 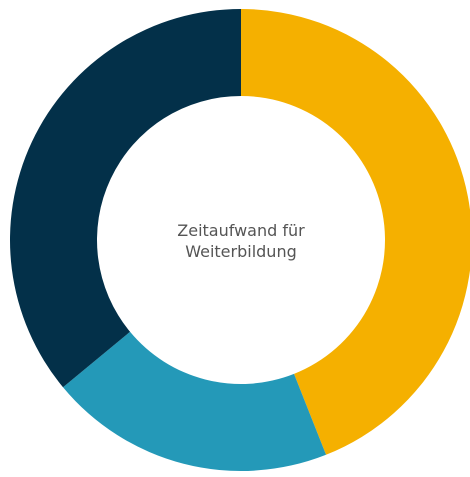 What do you see at coordinates (241, 241) in the screenshot?
I see `center-label: Zeitaufwand für Weiterbildung` at bounding box center [241, 241].